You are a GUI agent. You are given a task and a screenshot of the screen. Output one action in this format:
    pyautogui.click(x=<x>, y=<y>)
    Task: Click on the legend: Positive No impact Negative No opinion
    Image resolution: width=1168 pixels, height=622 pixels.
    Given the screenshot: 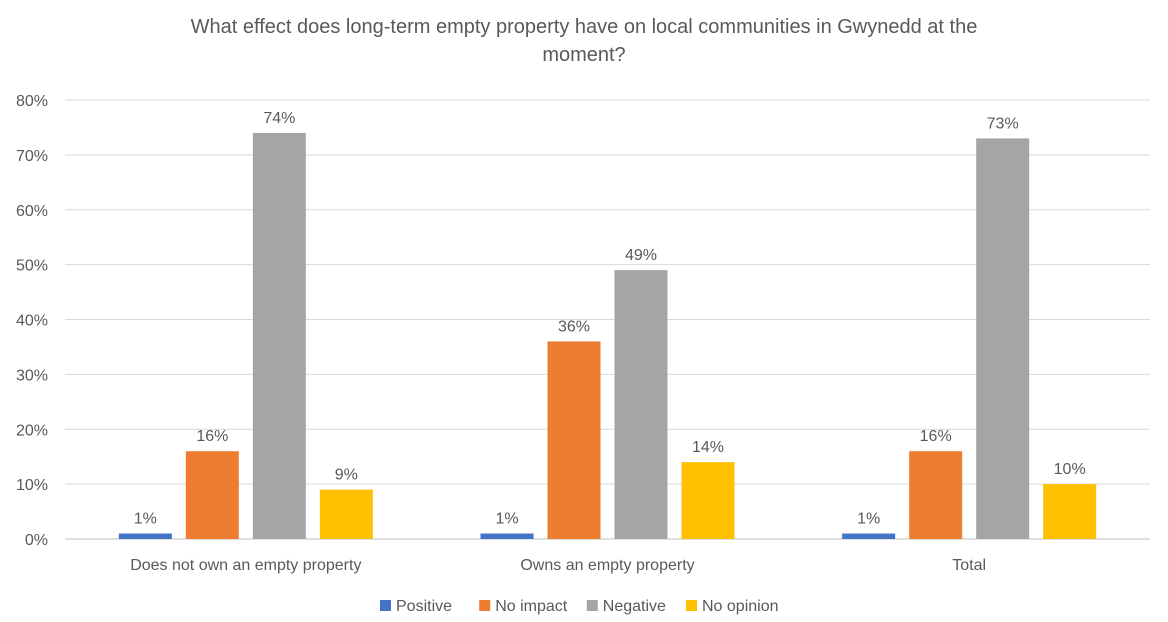 What is the action you would take?
    pyautogui.click(x=579, y=606)
    